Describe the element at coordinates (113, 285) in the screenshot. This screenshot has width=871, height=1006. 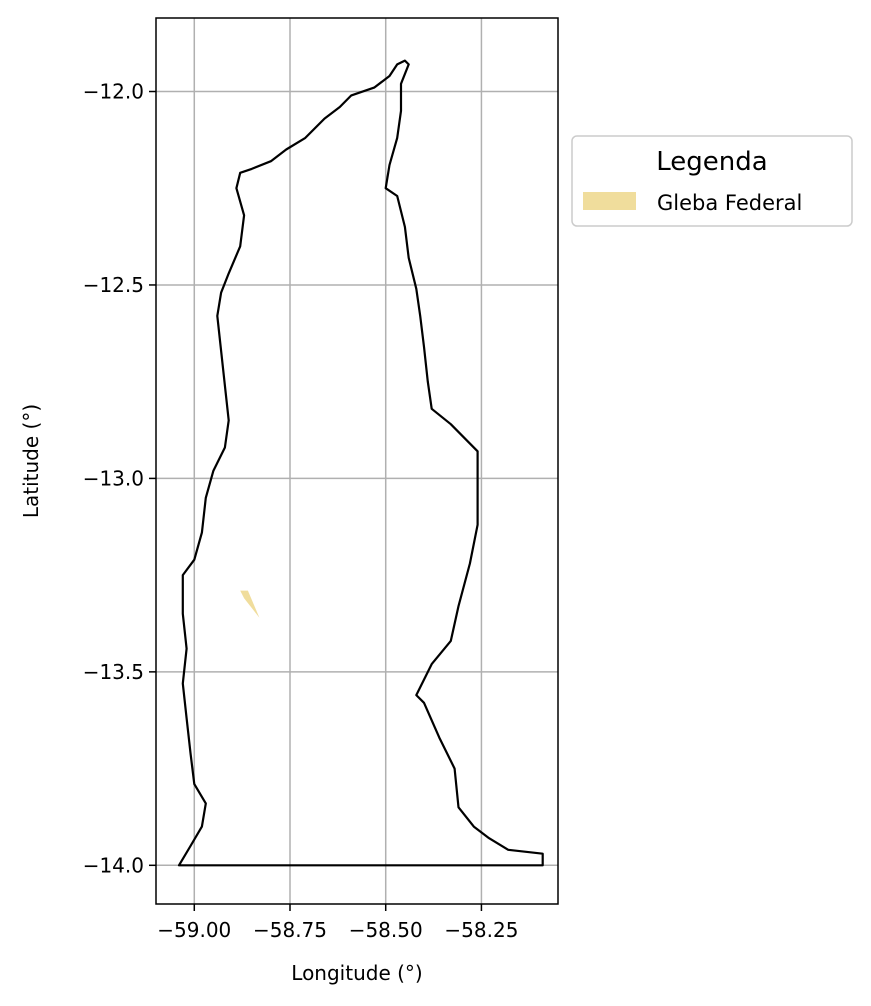
I see `y-tick-label: −12.5` at that location.